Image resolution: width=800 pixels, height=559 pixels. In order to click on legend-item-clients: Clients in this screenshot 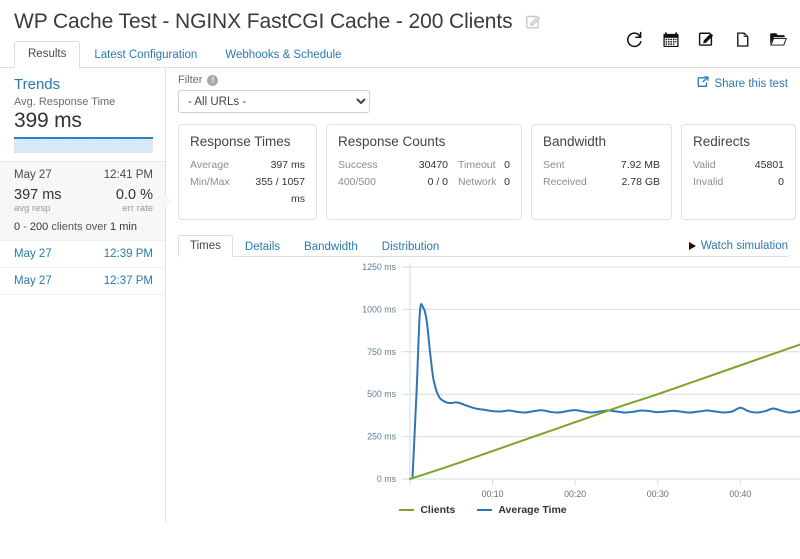, I will do `click(427, 510)`.